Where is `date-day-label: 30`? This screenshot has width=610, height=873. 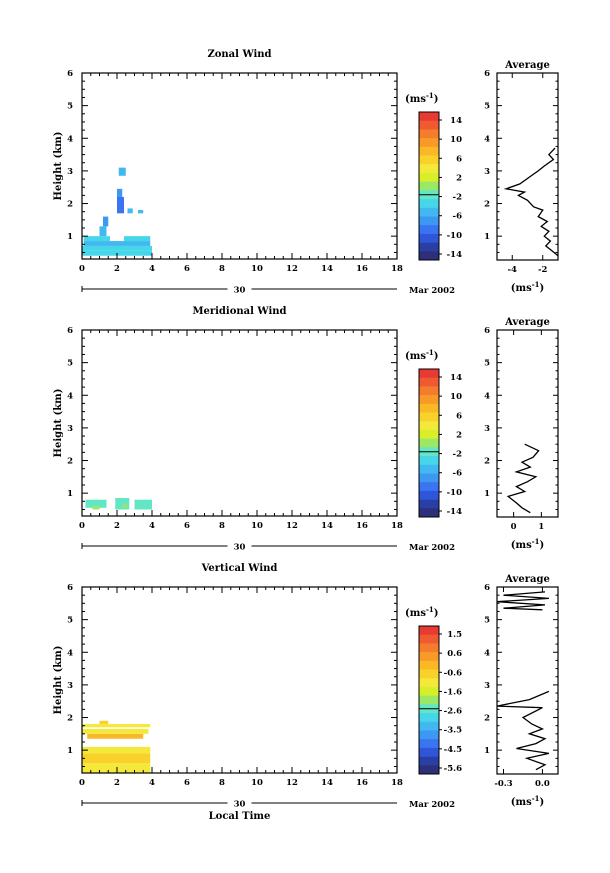 date-day-label: 30 is located at coordinates (240, 805).